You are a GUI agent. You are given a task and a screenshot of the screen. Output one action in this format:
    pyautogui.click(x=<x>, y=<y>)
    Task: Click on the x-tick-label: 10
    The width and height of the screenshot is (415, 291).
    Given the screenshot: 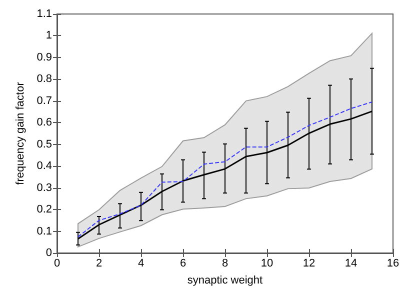 What is the action you would take?
    pyautogui.click(x=267, y=264)
    